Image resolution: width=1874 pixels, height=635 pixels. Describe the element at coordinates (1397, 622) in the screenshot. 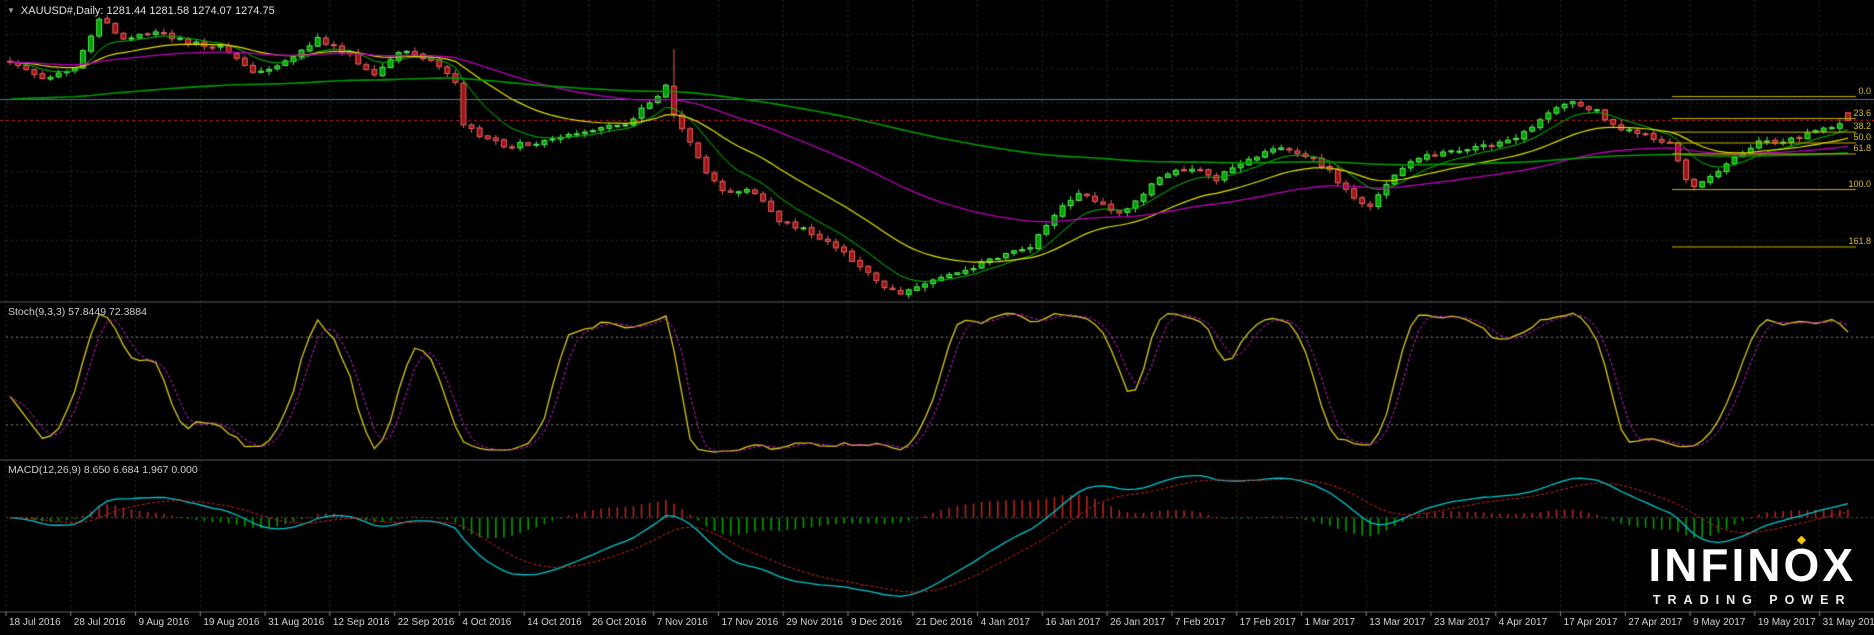

I see `date-label: 13 Mar 2017` at that location.